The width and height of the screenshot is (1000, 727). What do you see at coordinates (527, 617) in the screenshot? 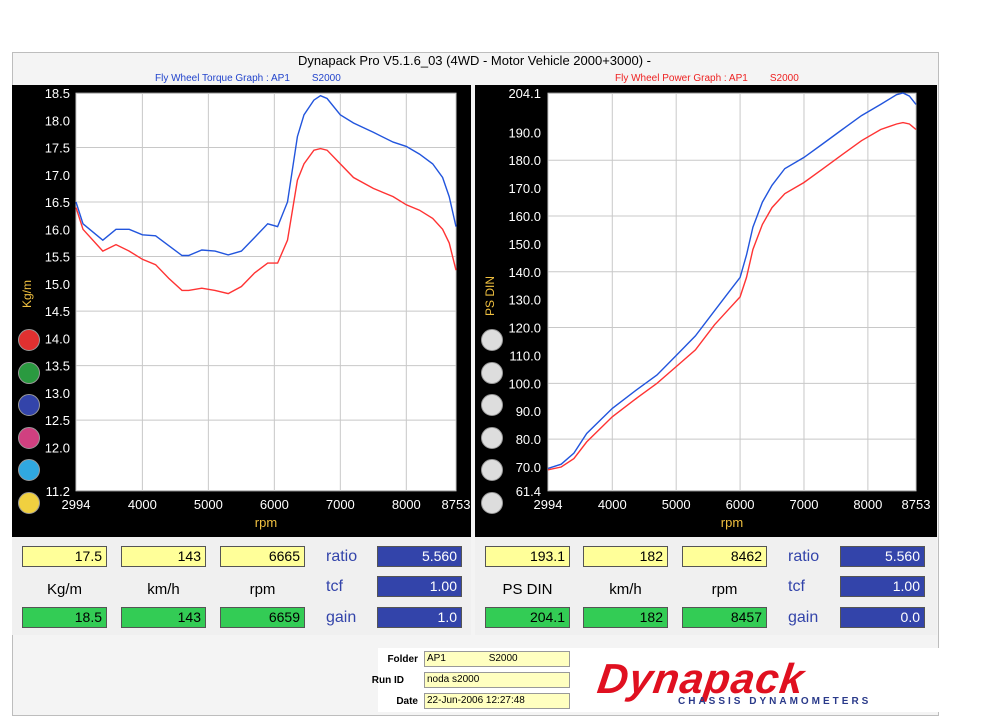
I see `readout-right-power-peak: 204.1` at bounding box center [527, 617].